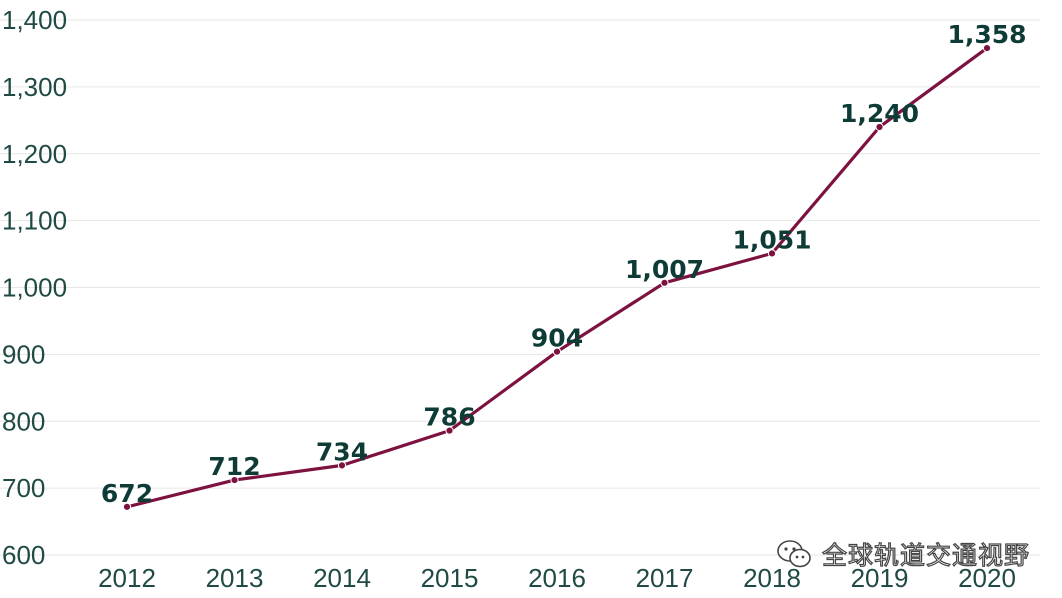 The height and width of the screenshot is (598, 1062). I want to click on data-label: 1,240, so click(879, 113).